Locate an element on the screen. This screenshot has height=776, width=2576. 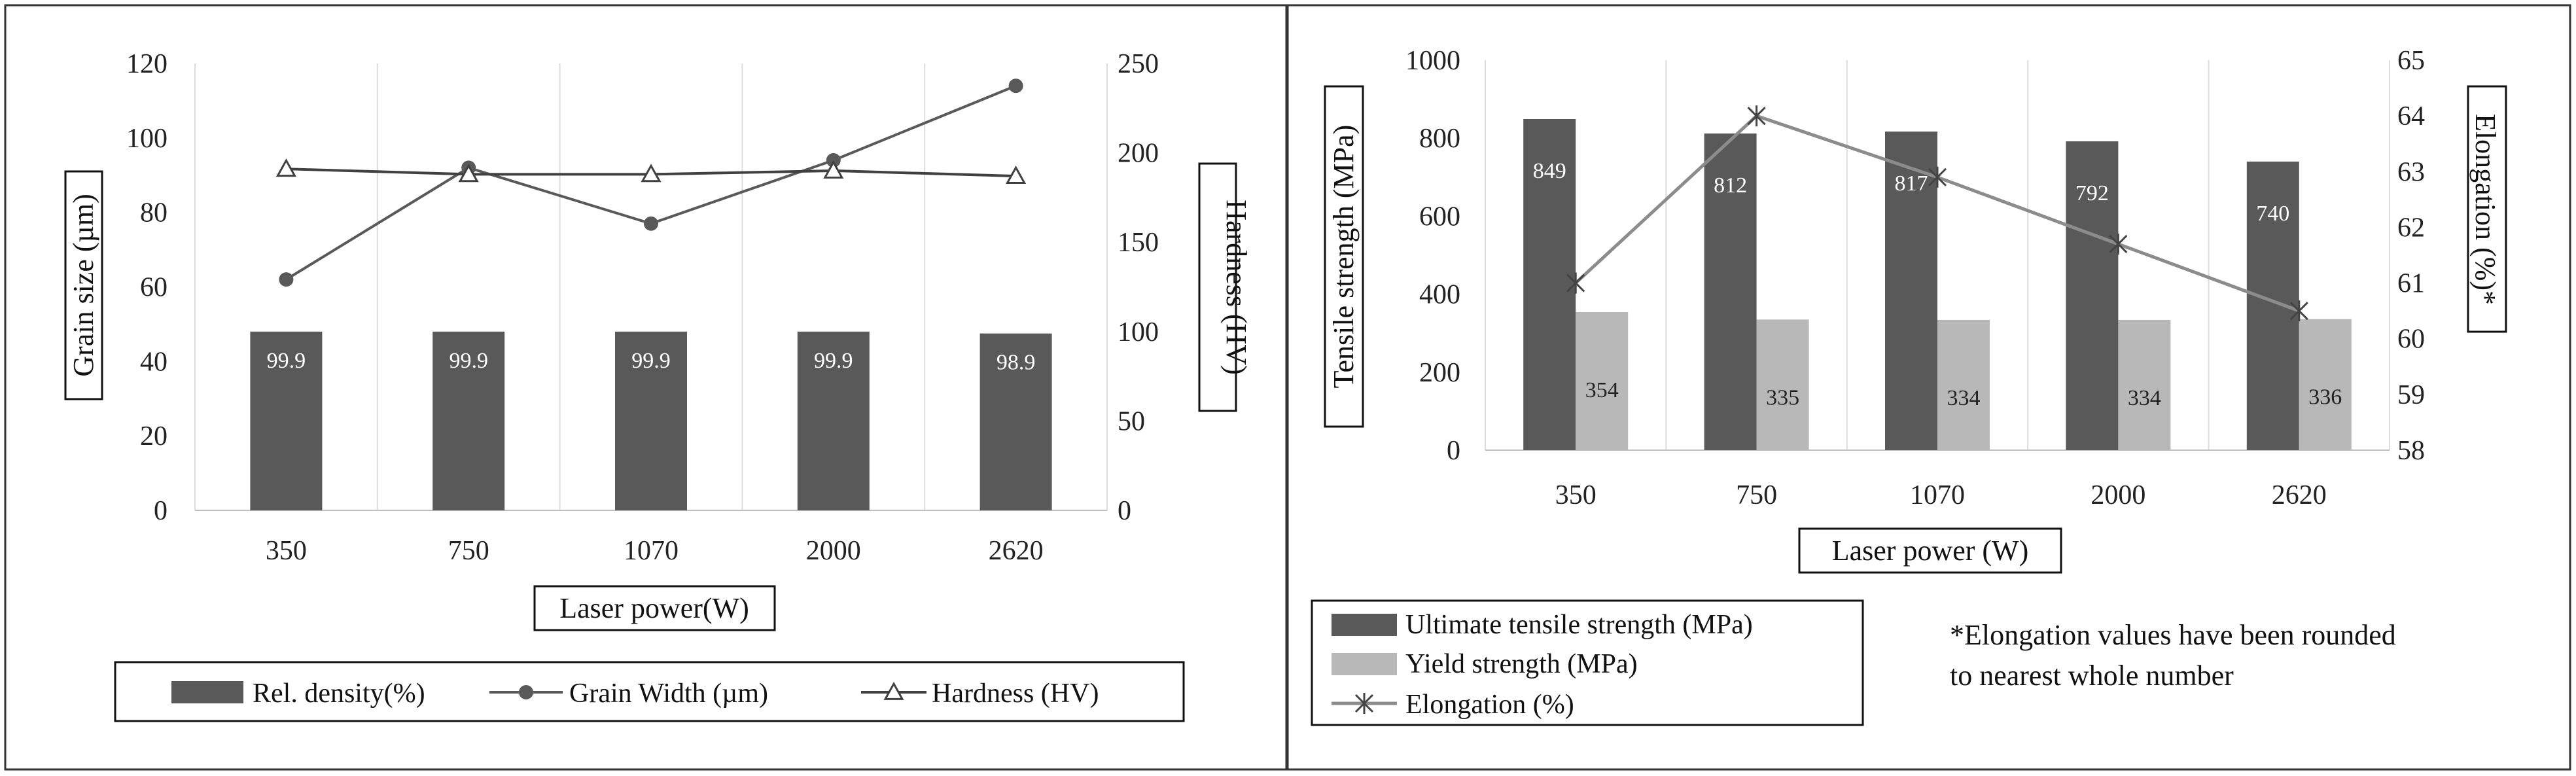
x-axis-title-box is located at coordinates (654, 608).